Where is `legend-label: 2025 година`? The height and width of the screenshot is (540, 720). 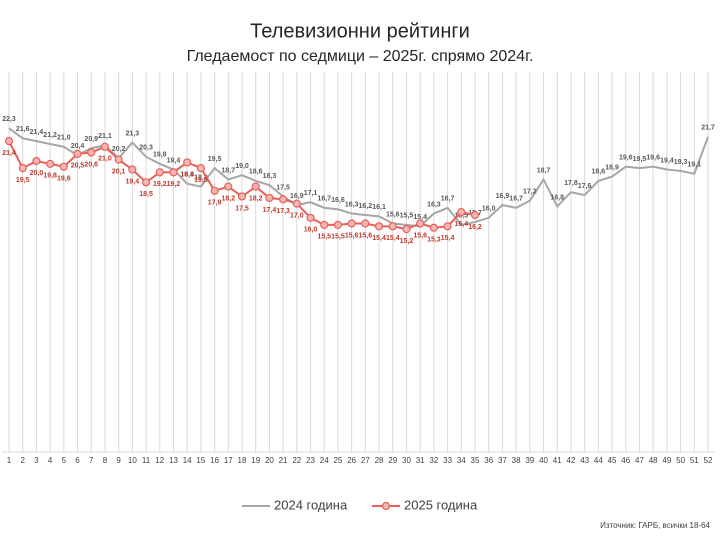 legend-label: 2025 година is located at coordinates (441, 504).